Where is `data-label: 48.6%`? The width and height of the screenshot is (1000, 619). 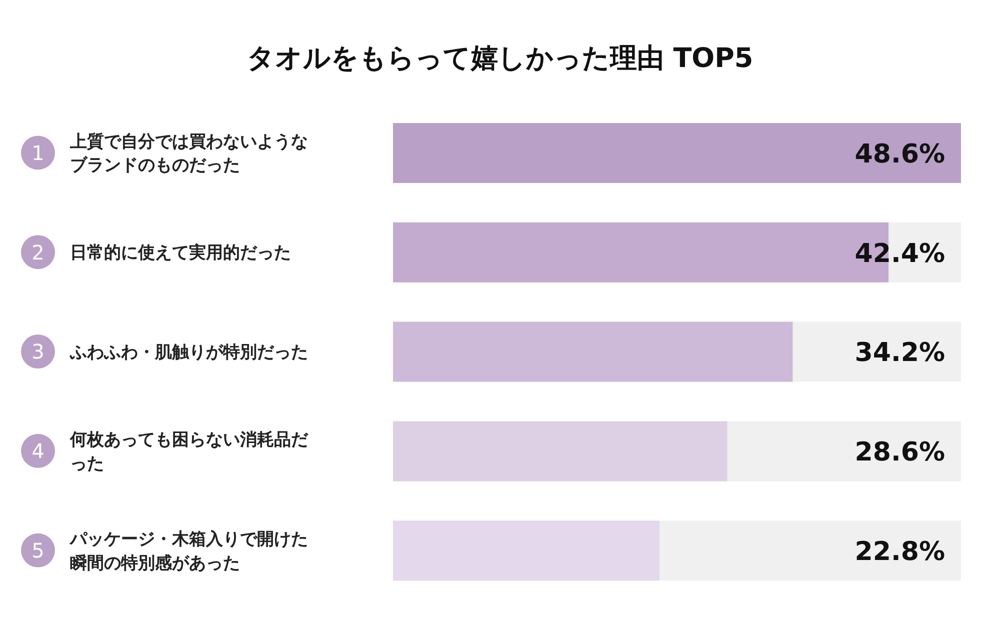
data-label: 48.6% is located at coordinates (899, 154).